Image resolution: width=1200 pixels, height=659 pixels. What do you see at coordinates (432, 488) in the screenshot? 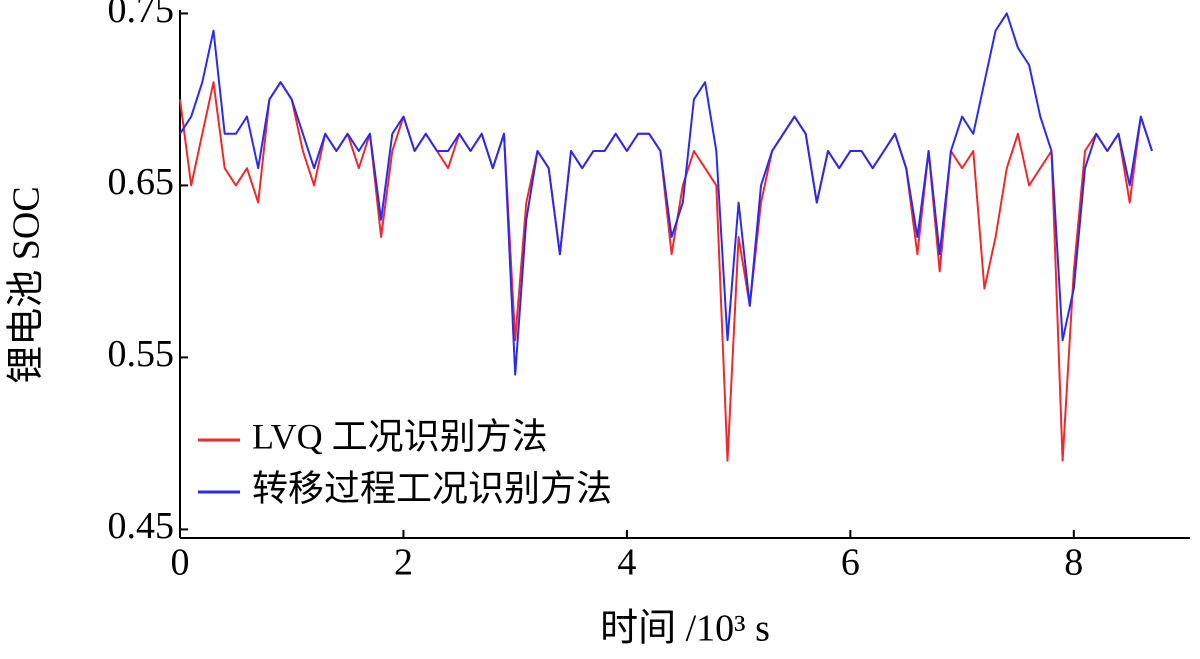
I see `legend-label: 转移过程工况识别方法` at bounding box center [432, 488].